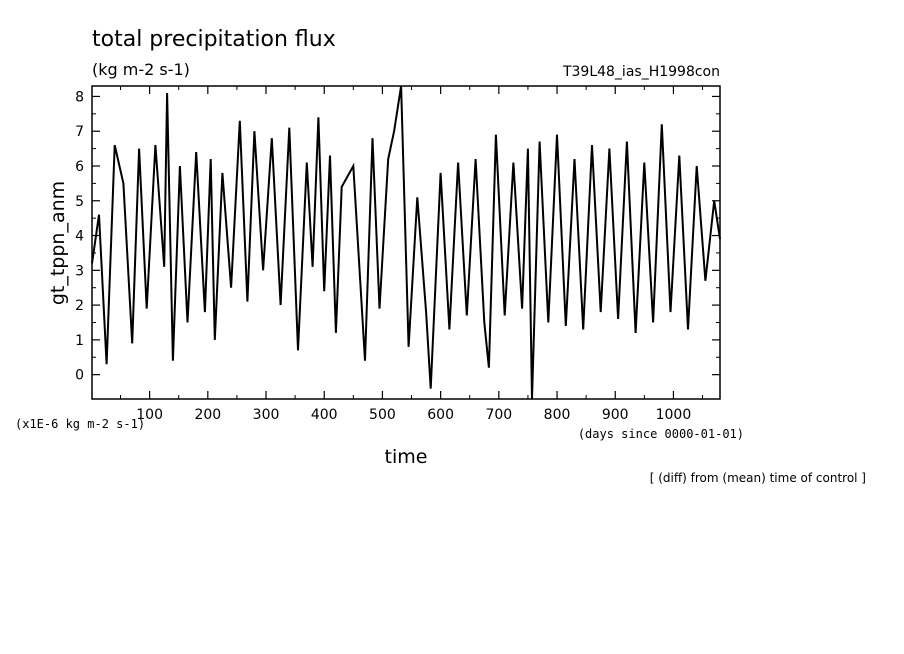 The height and width of the screenshot is (654, 904). What do you see at coordinates (758, 478) in the screenshot?
I see `footnote: [ (diff) from (mean) time of control ]` at bounding box center [758, 478].